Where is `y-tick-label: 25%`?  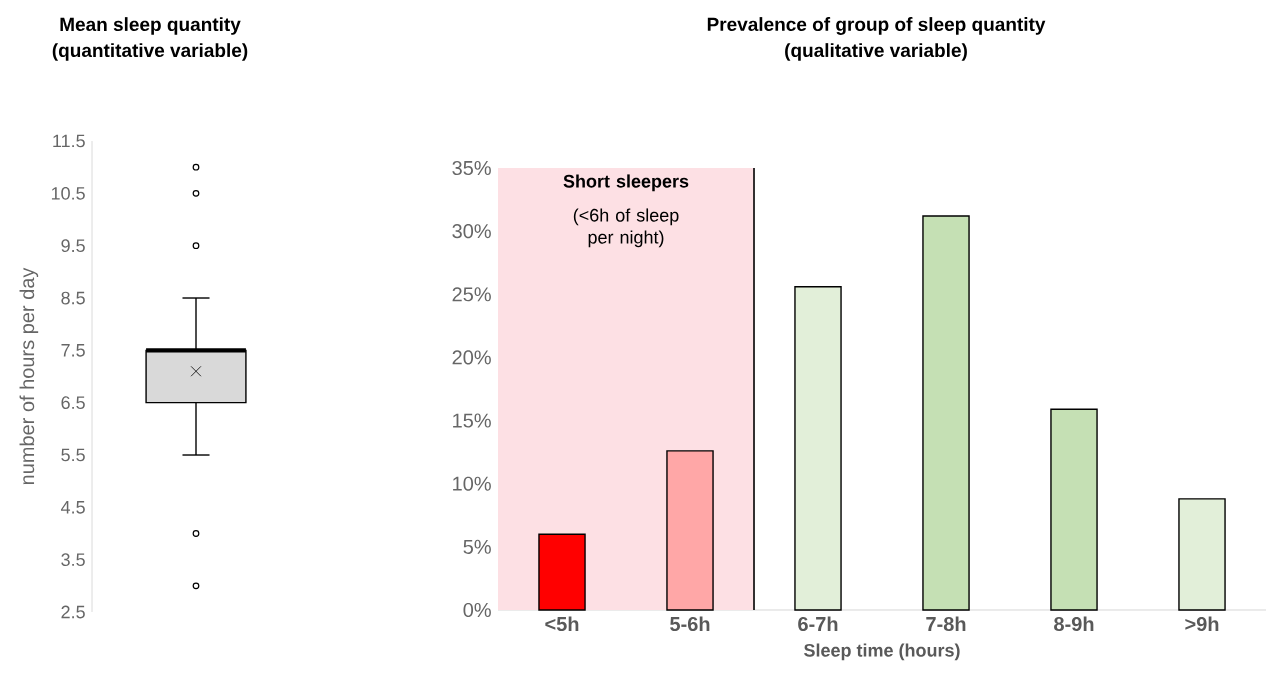
y-tick-label: 25% is located at coordinates (471, 294).